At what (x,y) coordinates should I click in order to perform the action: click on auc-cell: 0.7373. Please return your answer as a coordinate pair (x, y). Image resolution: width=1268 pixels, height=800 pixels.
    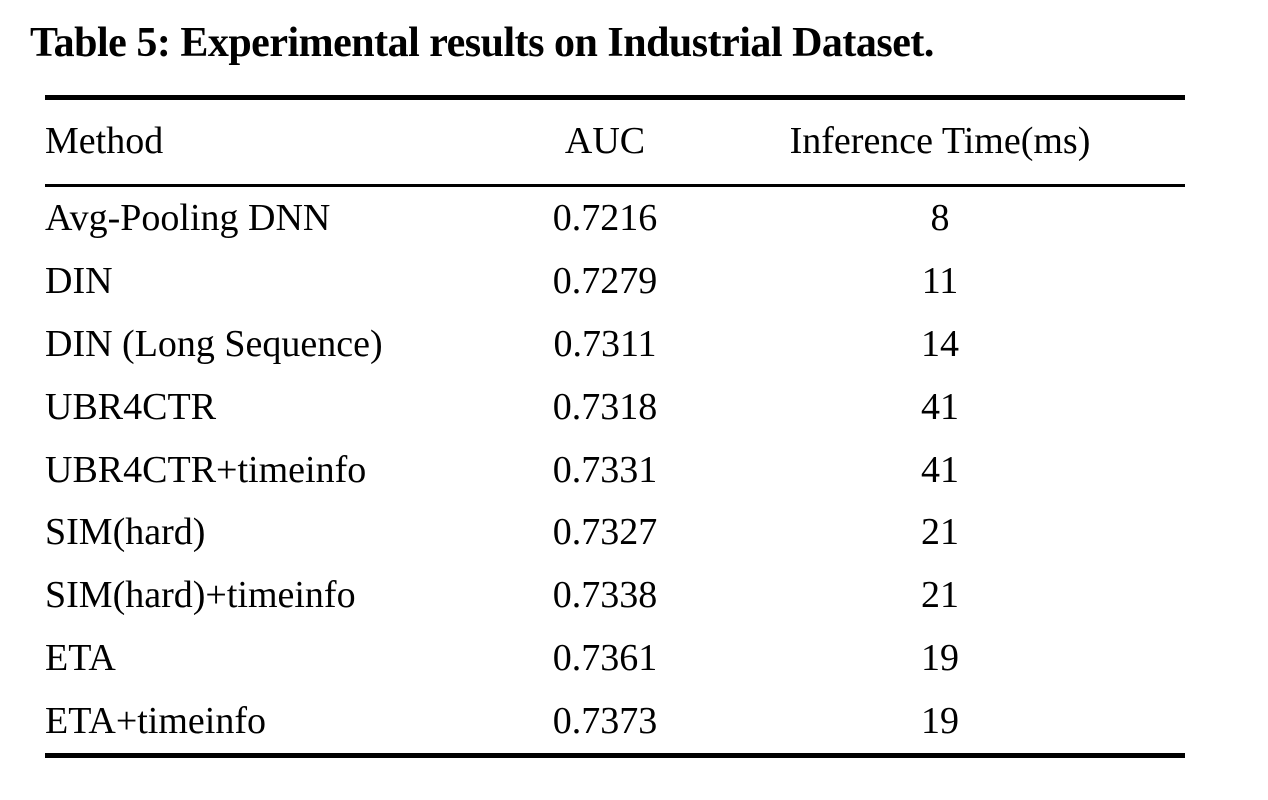
    Looking at the image, I should click on (605, 721).